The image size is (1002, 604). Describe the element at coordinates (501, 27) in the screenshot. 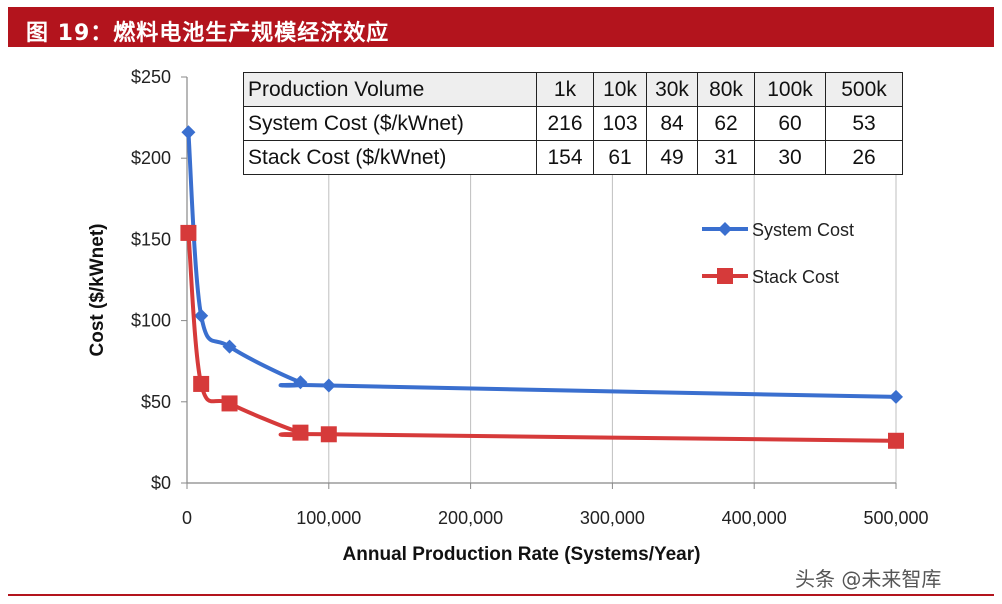

I see `figure-banner: 图 19：燃料电池生产规模经济效应` at that location.